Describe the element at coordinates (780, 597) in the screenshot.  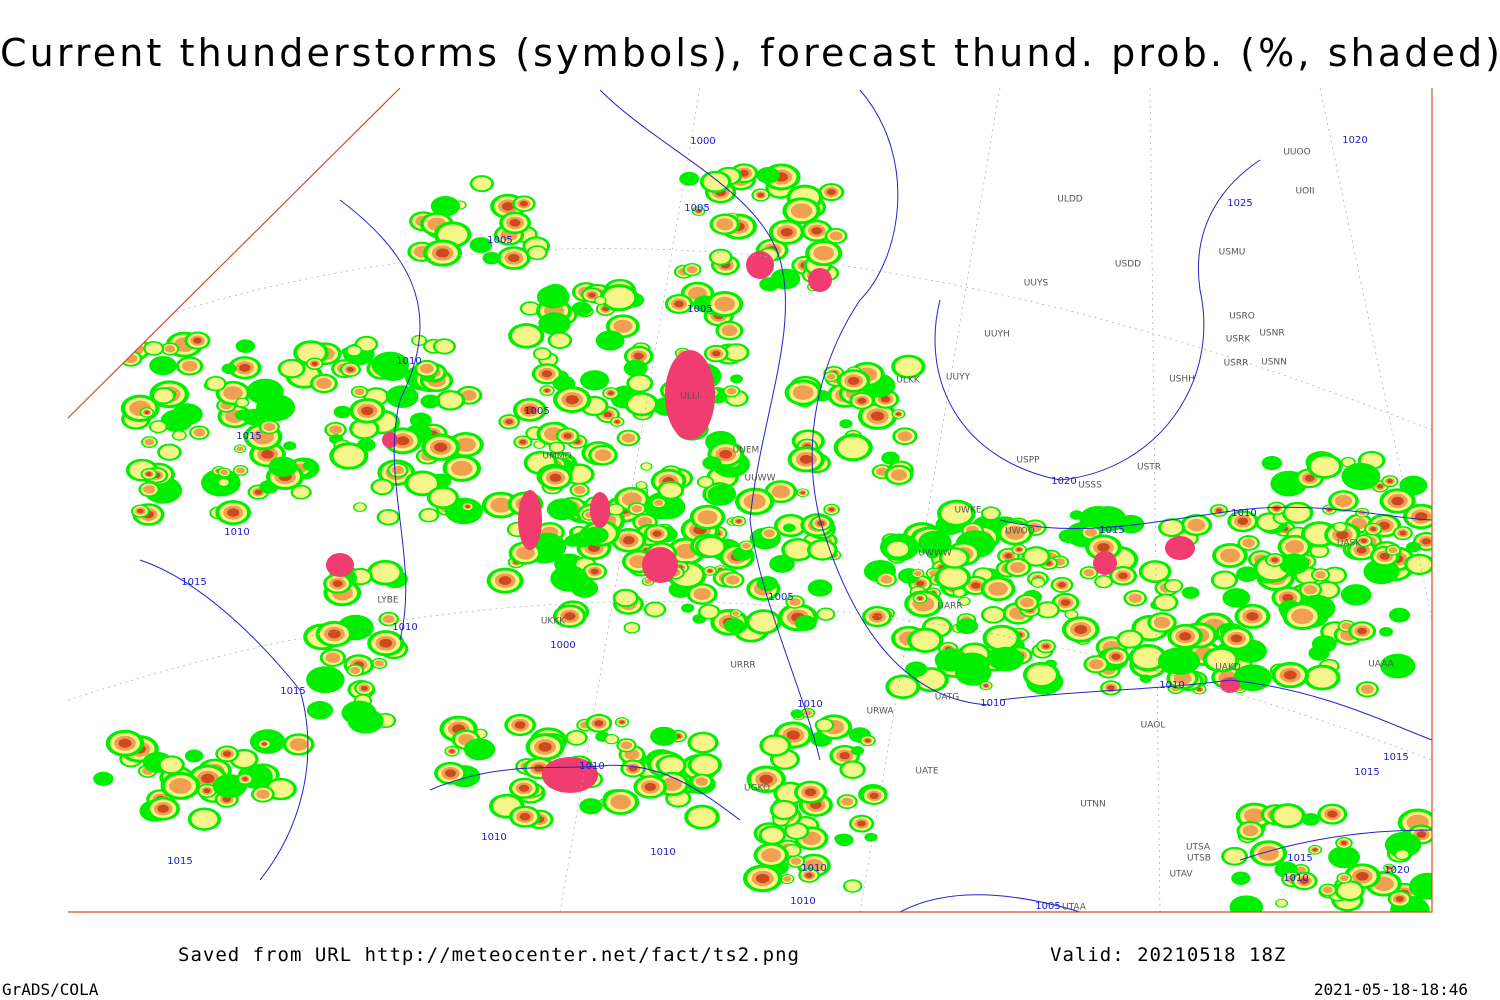
I see `isobar-label: 1005` at that location.